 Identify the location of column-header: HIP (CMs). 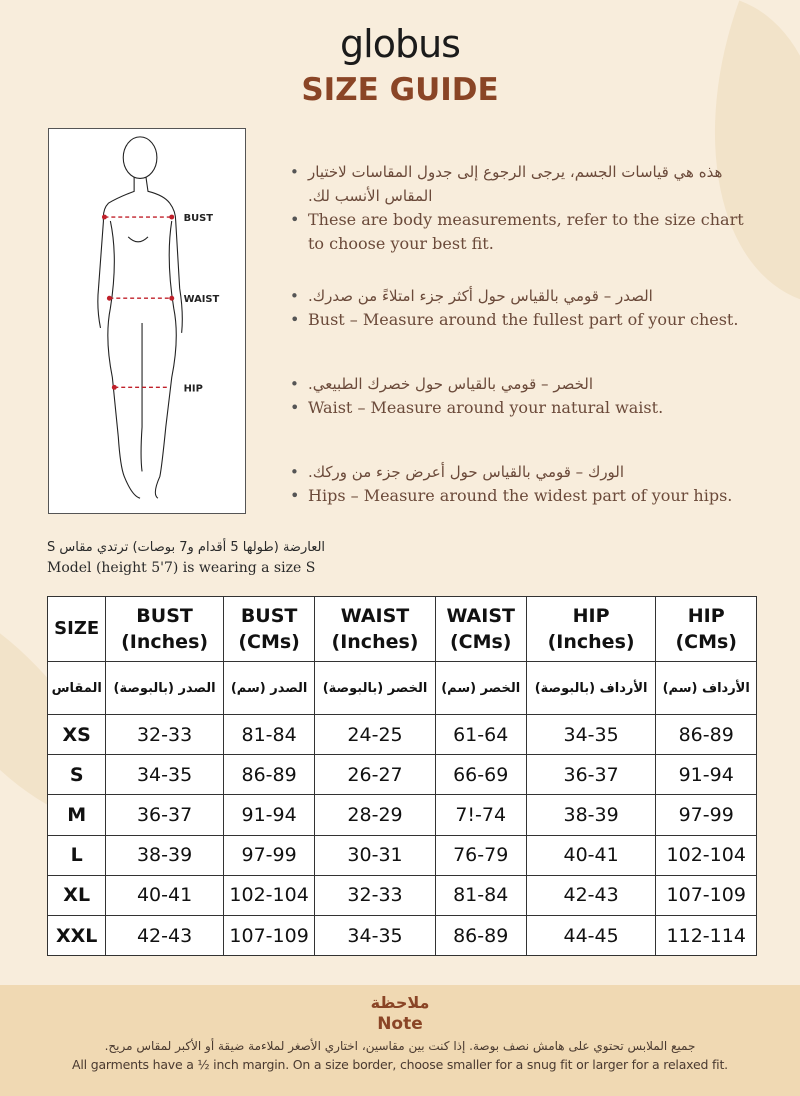
(706, 629).